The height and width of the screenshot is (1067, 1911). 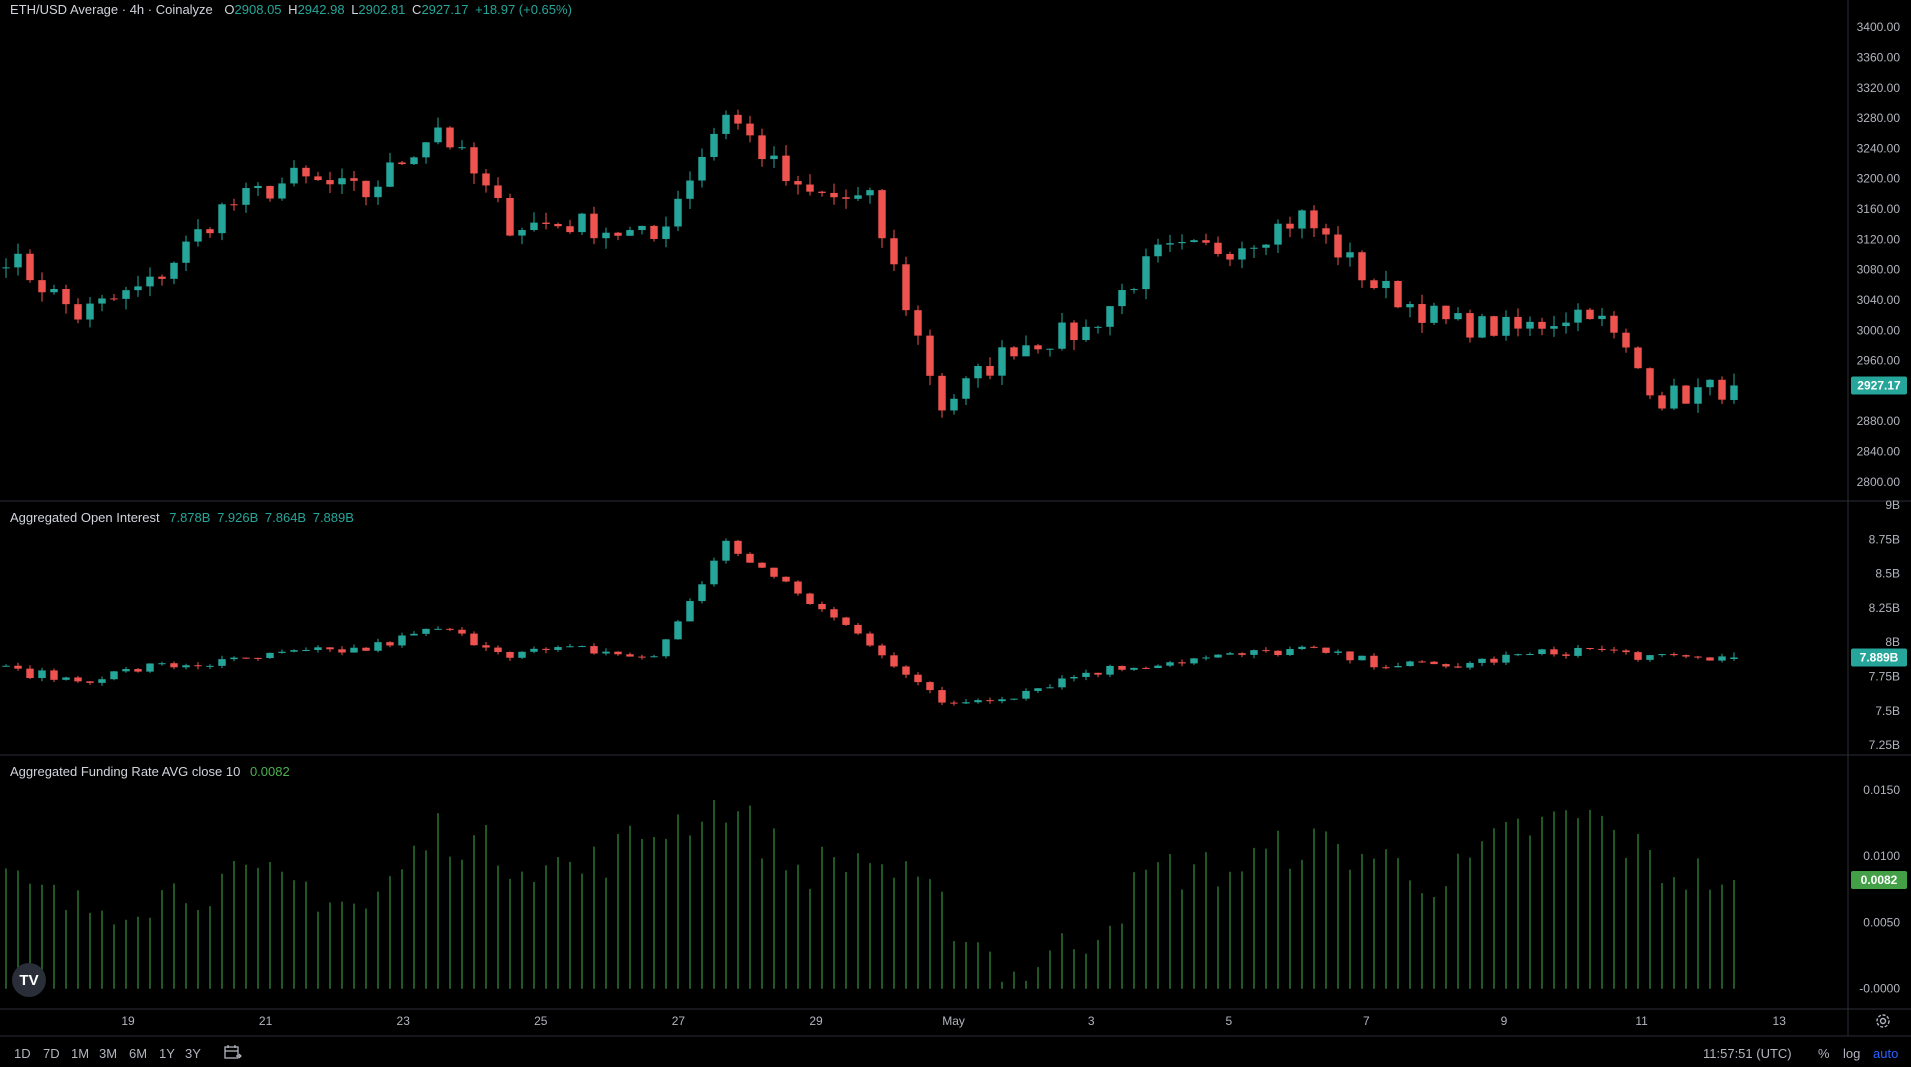 I want to click on utc-clock: 11:57:51 (UTC), so click(x=1747, y=1053).